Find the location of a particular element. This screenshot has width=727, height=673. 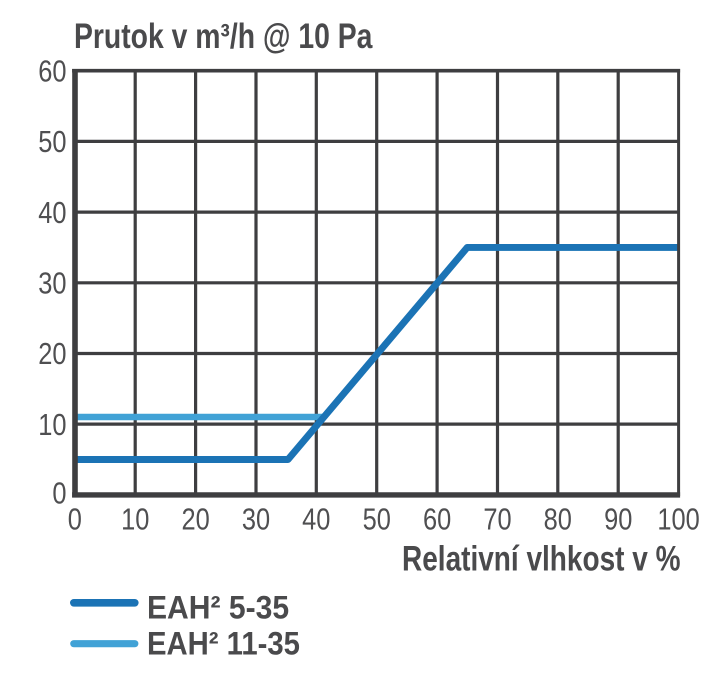

svg-text: 80 is located at coordinates (558, 519).